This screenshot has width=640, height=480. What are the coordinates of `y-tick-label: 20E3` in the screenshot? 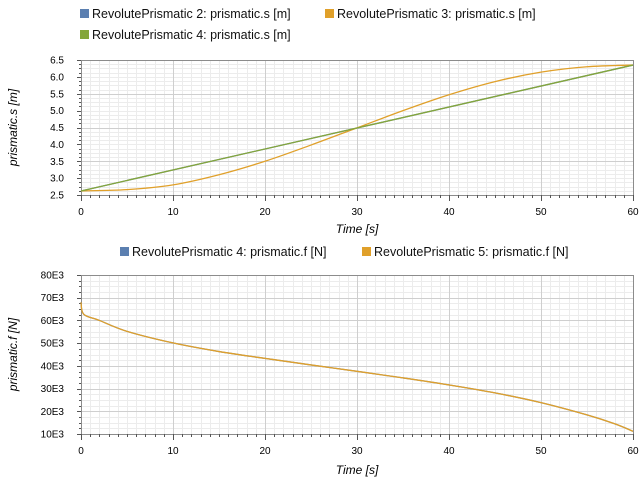 It's located at (53, 412).